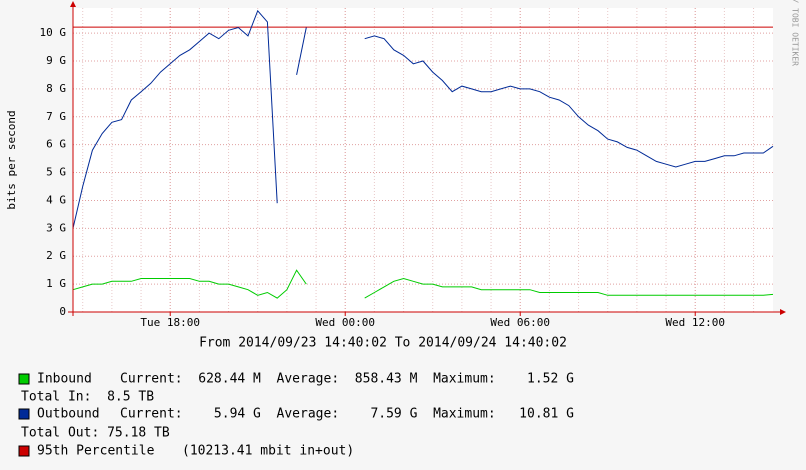 The height and width of the screenshot is (470, 806). Describe the element at coordinates (423, 284) in the screenshot. I see `series-line` at that location.